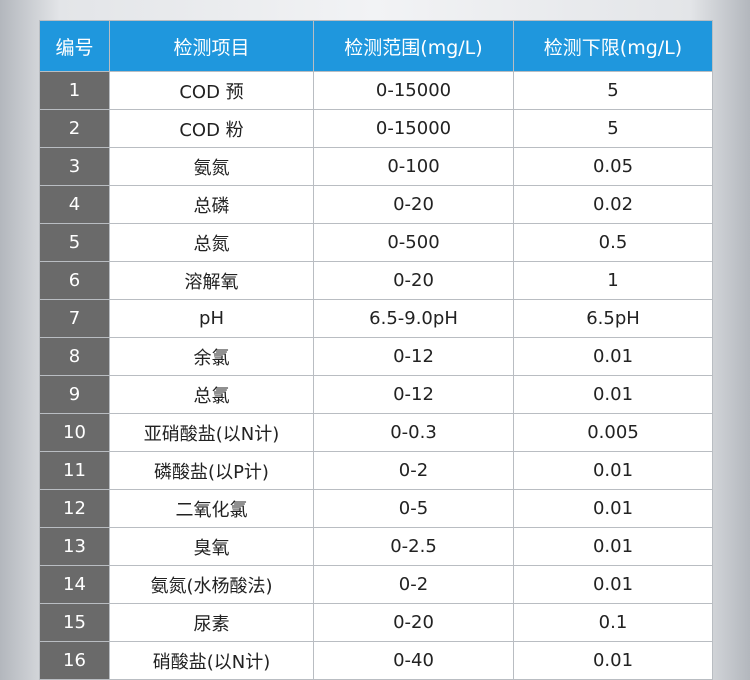 The height and width of the screenshot is (680, 750). Describe the element at coordinates (211, 356) in the screenshot. I see `cell-item: 余氯` at that location.